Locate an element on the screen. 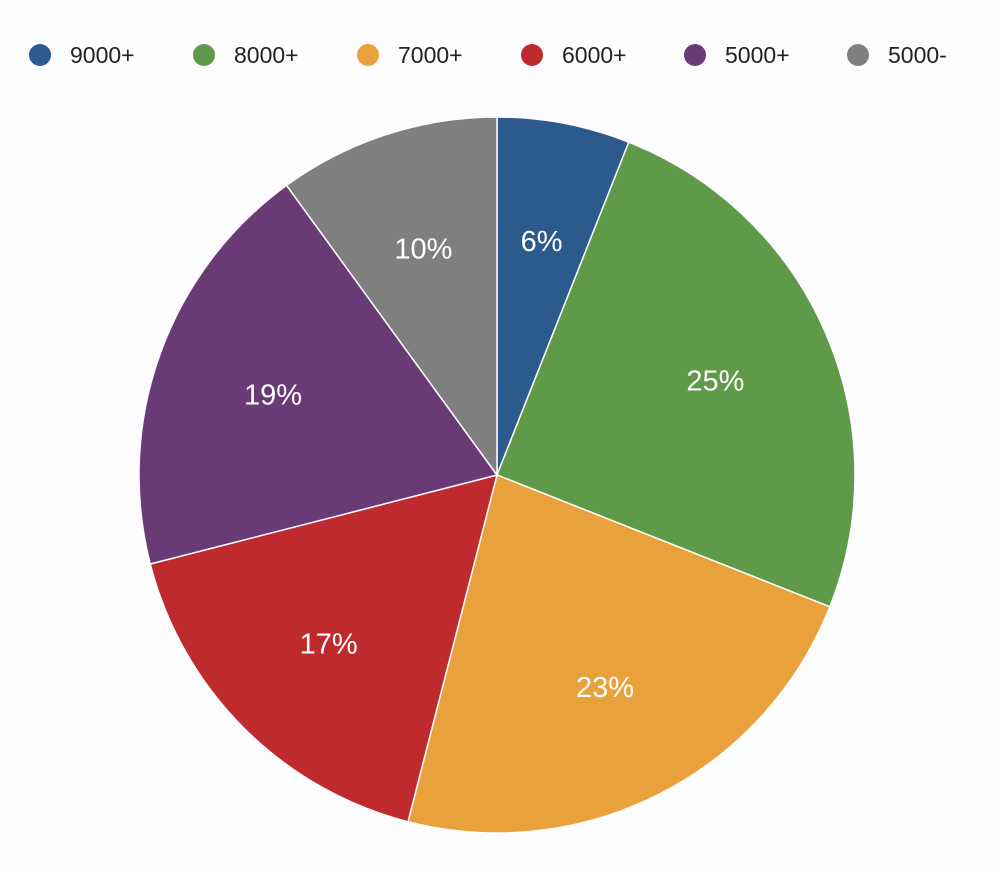 This screenshot has width=1000, height=878. pie-slice-5000- is located at coordinates (391, 297).